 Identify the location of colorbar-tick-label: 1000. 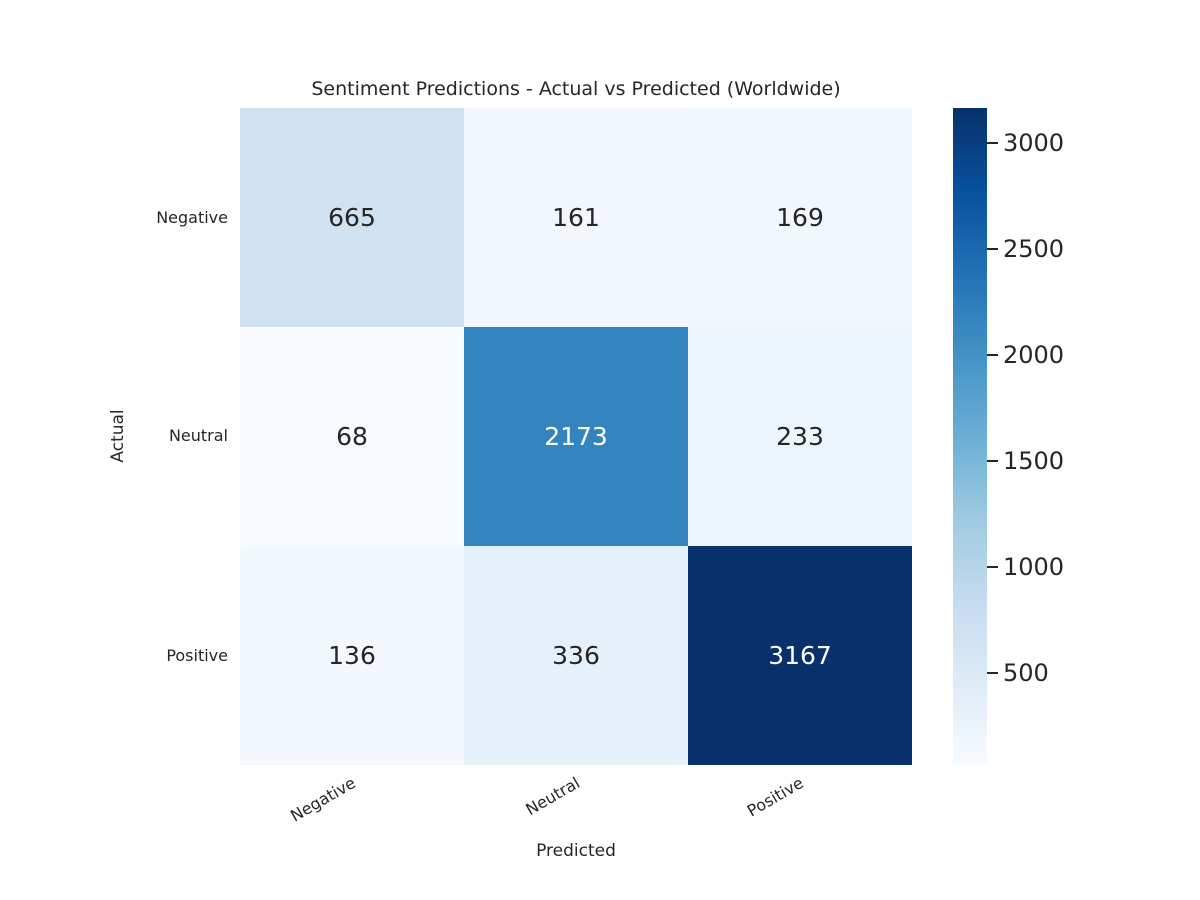
(1034, 567).